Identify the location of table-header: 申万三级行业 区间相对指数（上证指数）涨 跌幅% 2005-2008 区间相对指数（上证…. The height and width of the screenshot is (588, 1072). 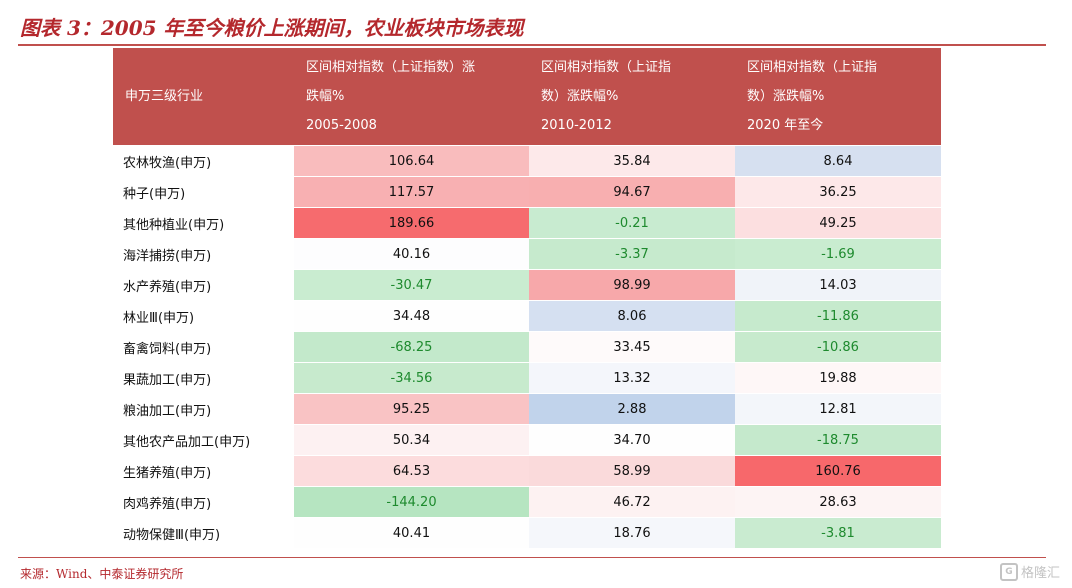
(527, 97).